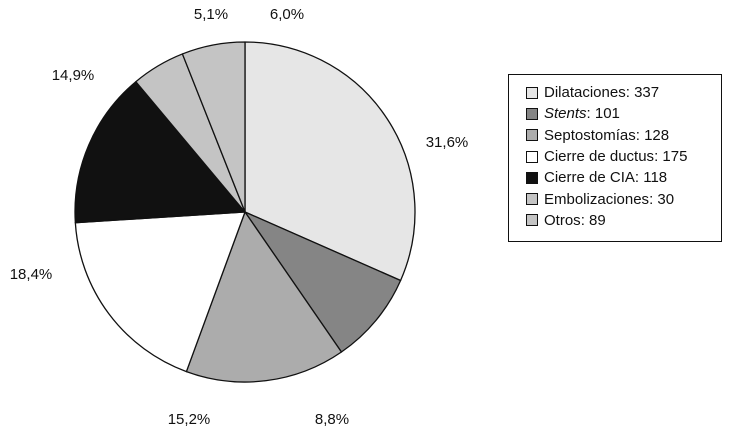  Describe the element at coordinates (623, 113) in the screenshot. I see `legend-item-1: Stents: 101` at that location.